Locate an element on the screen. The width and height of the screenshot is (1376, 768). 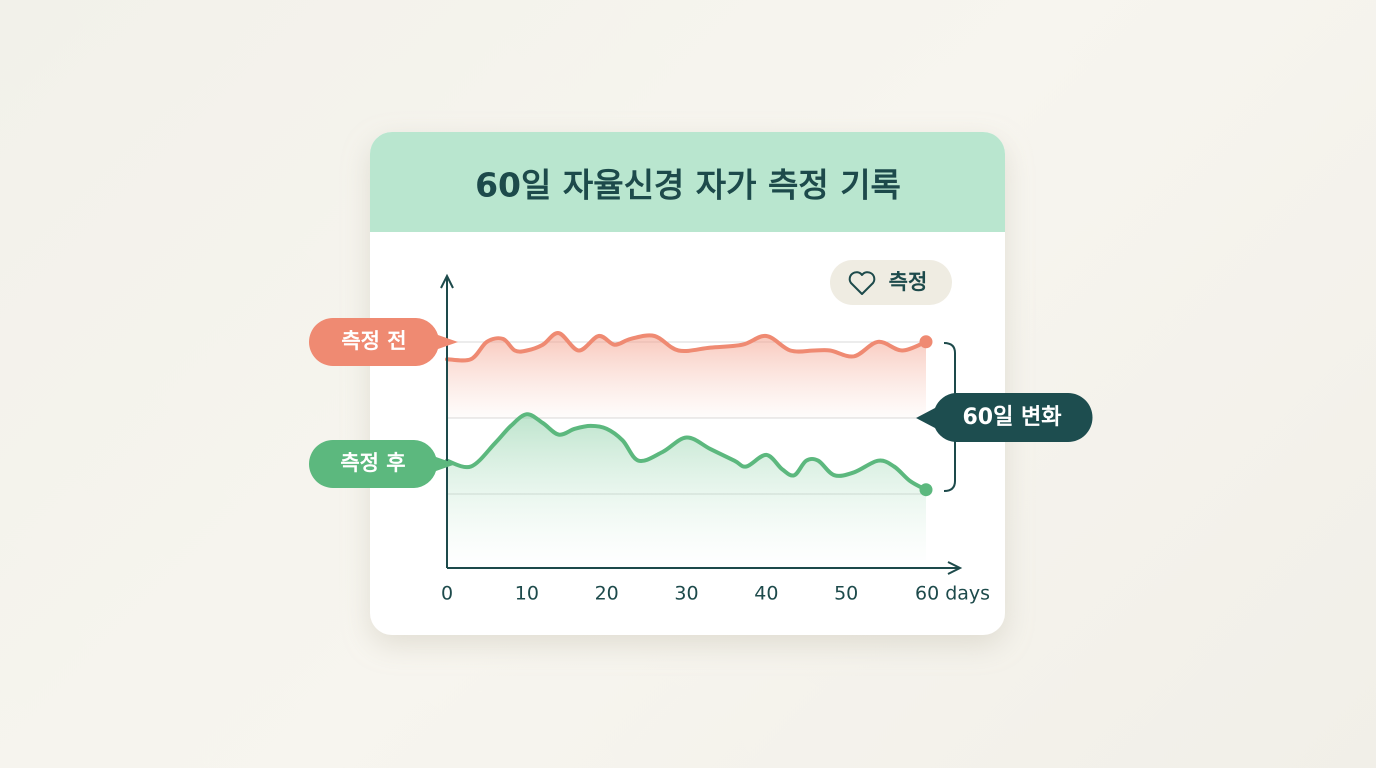
measure-button: 측정 is located at coordinates (891, 282).